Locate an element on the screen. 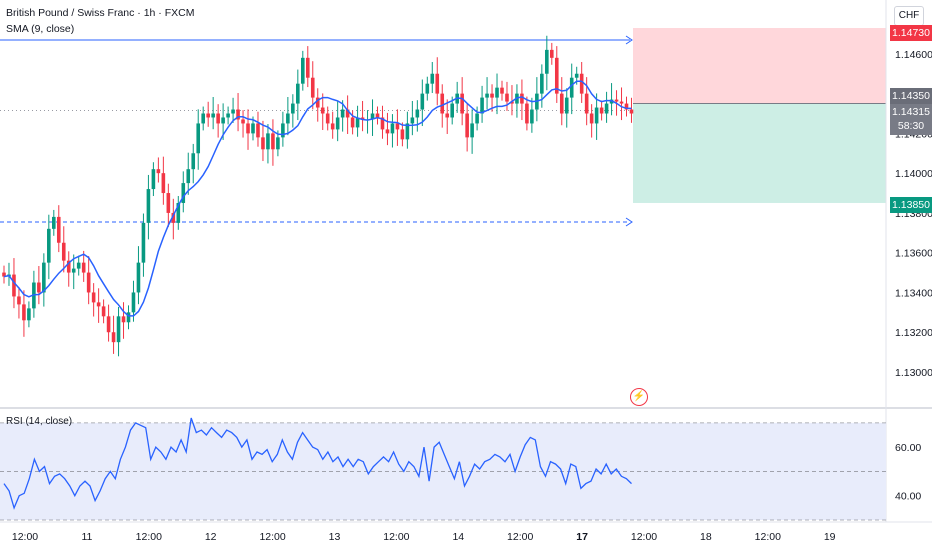 This screenshot has height=550, width=932. price-tick-label: 1.13400 is located at coordinates (913, 293).